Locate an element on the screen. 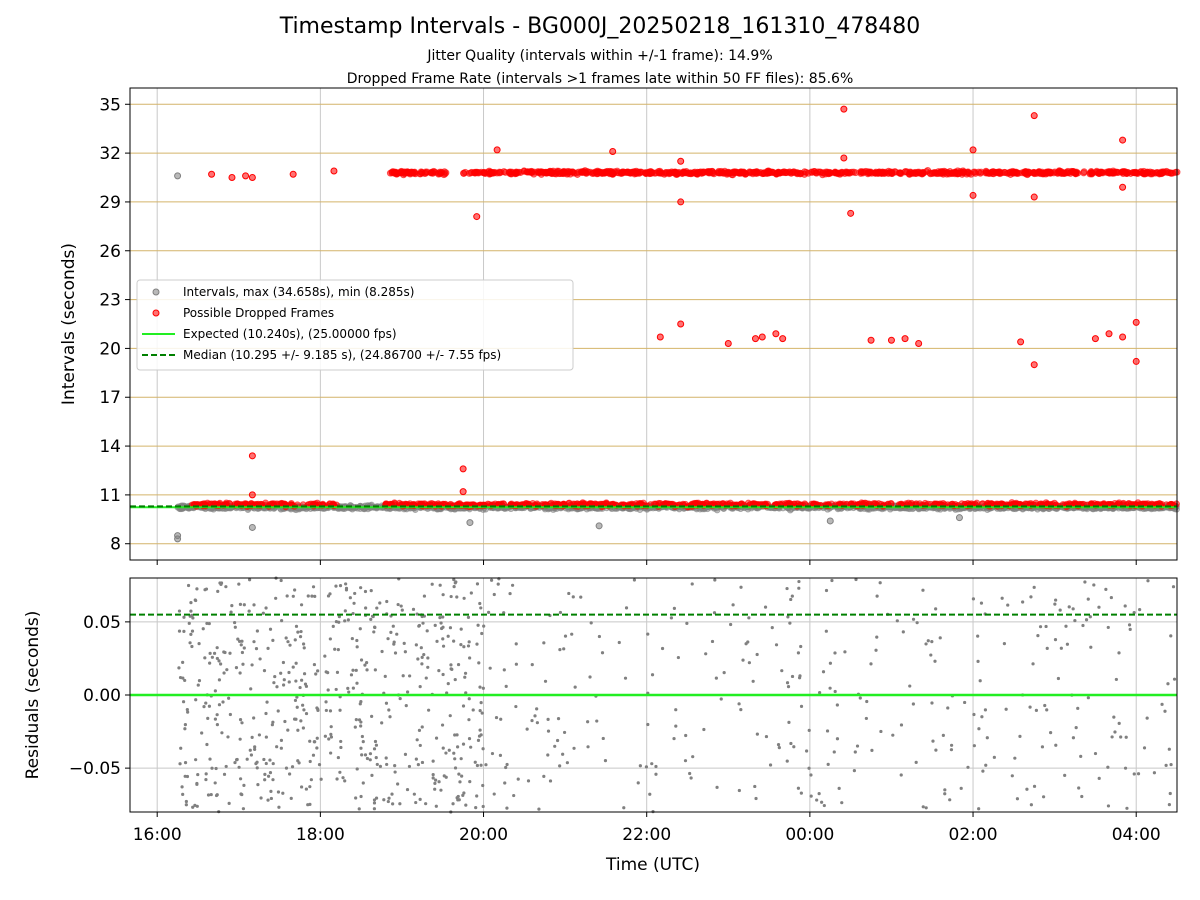 The image size is (1200, 900). bottom-y-axis-label: Residuals (seconds) is located at coordinates (33, 695).